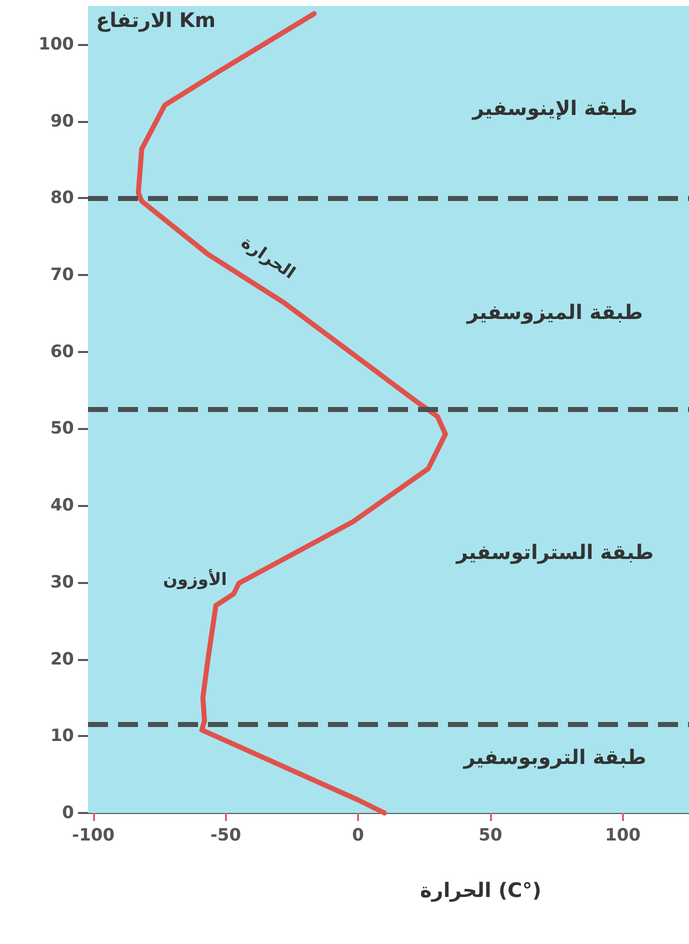  I want to click on annotation: الأوزون, so click(195, 579).